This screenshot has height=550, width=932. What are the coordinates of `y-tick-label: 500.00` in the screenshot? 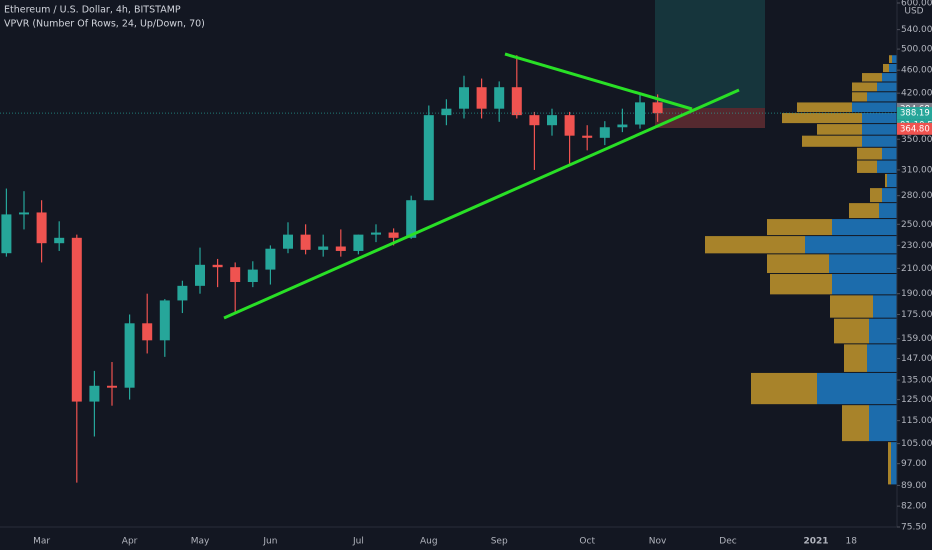 It's located at (916, 50).